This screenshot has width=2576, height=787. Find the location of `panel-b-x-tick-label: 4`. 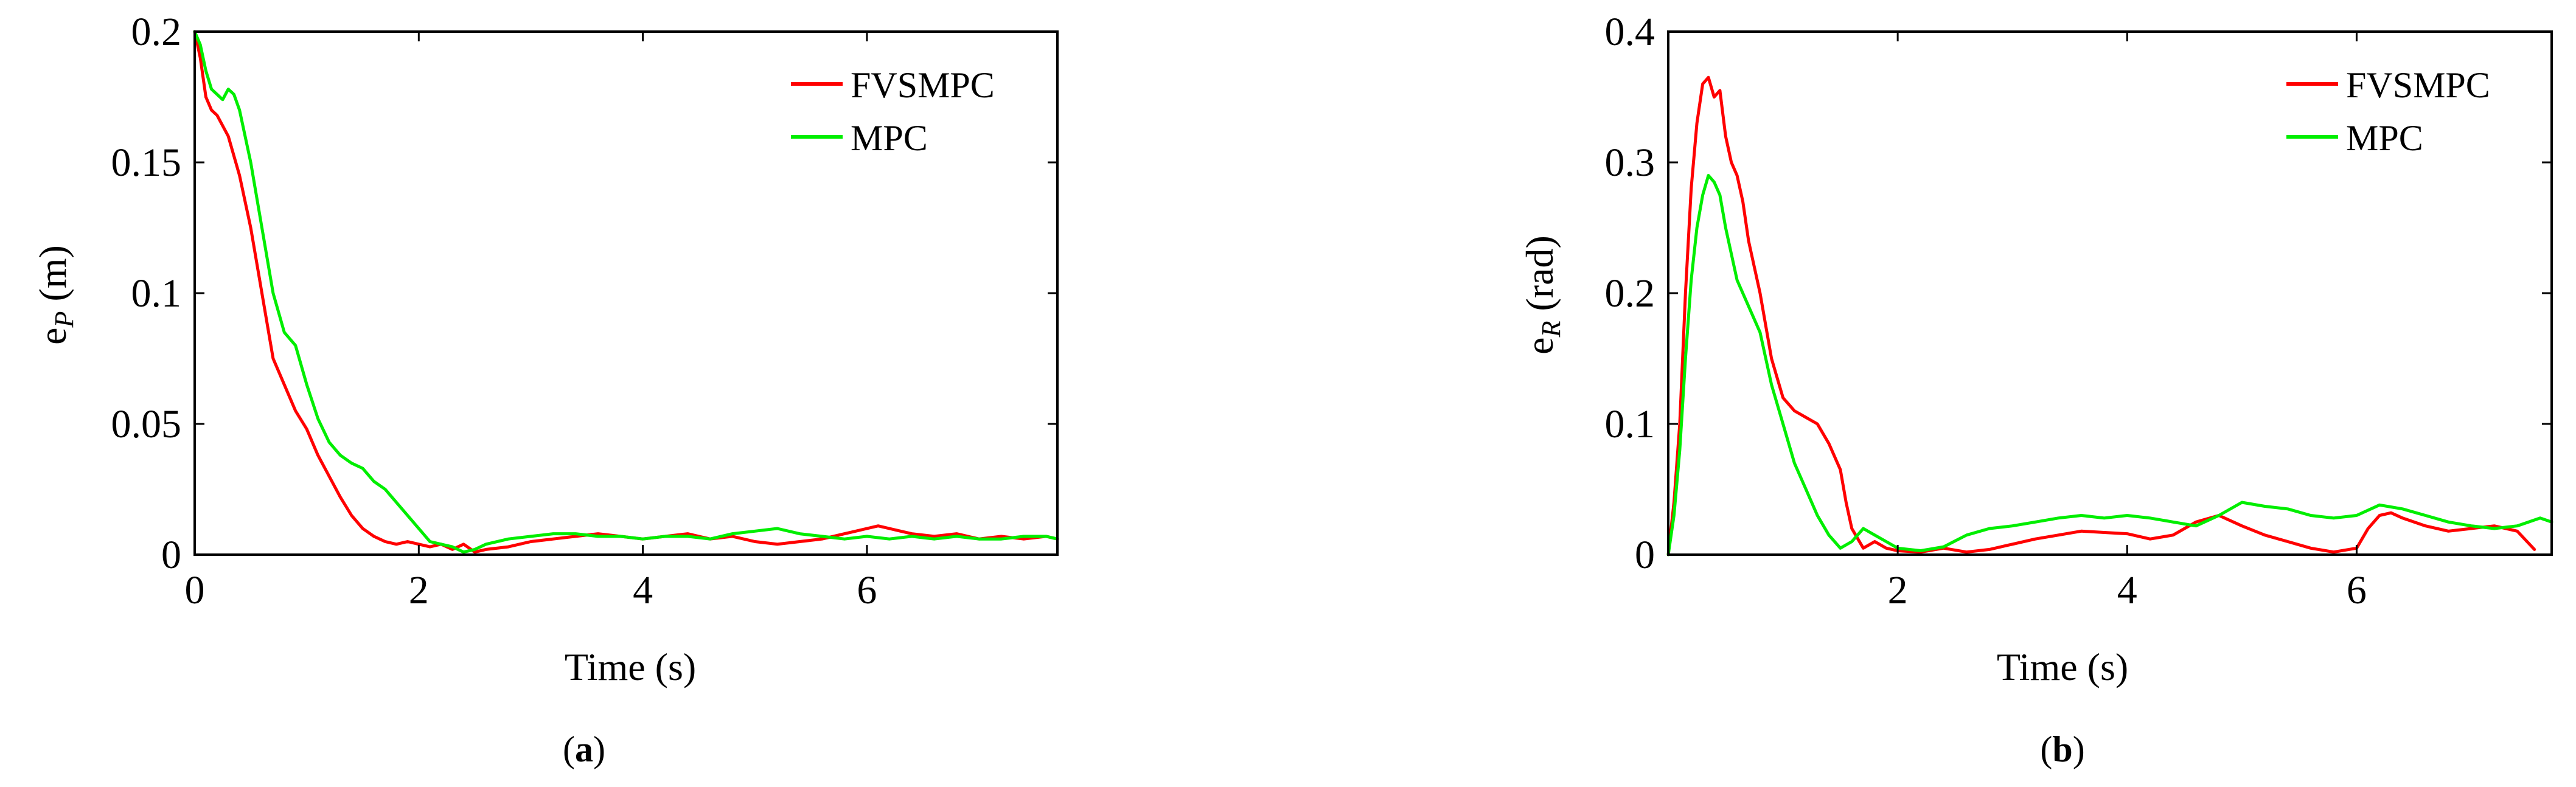

panel-b-x-tick-label: 4 is located at coordinates (2127, 590).